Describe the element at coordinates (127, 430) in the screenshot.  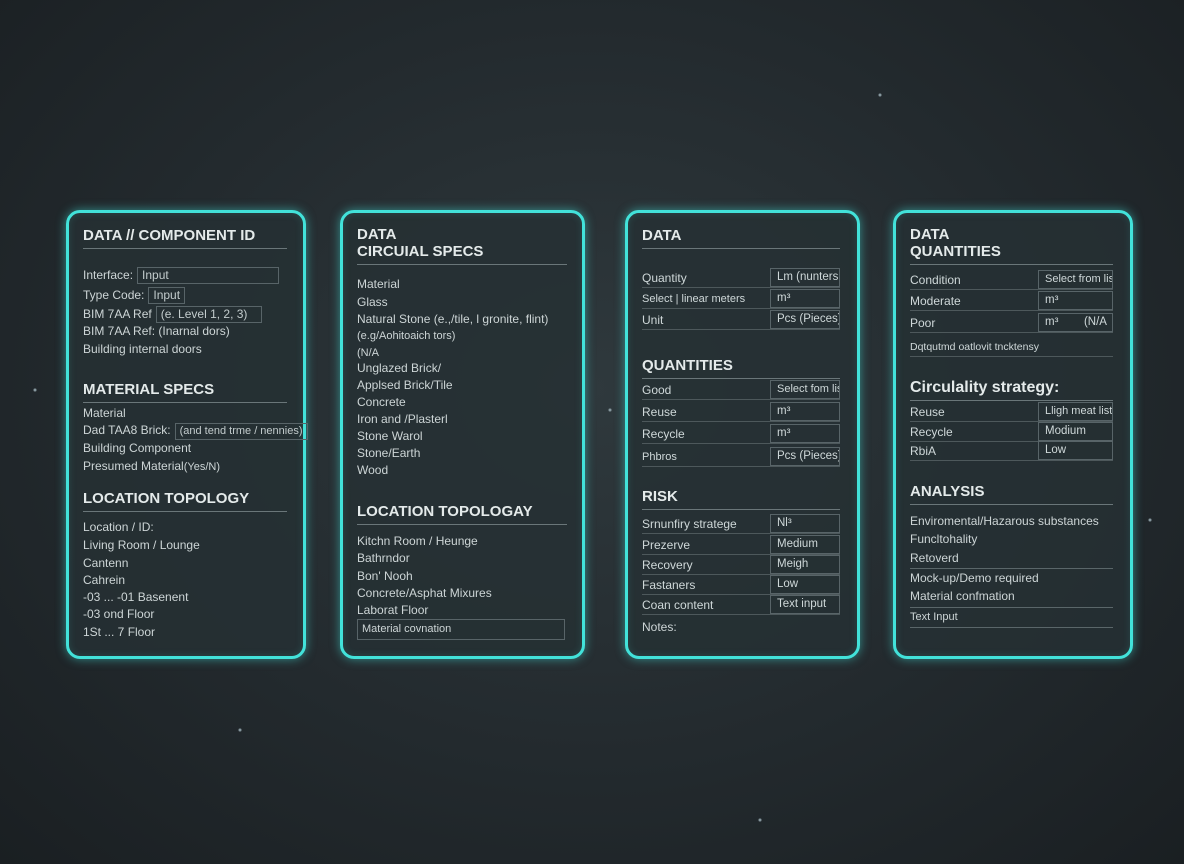
I see `dad-label: Dad TAA8 Brick:` at that location.